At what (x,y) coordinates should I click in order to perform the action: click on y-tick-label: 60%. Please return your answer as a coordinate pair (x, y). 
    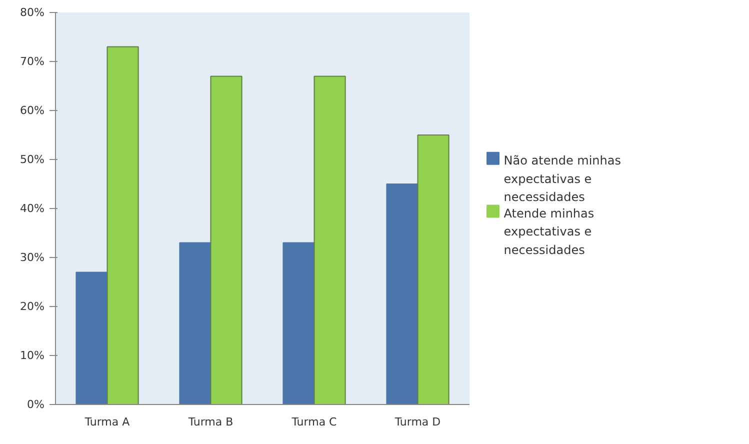
    Looking at the image, I should click on (32, 110).